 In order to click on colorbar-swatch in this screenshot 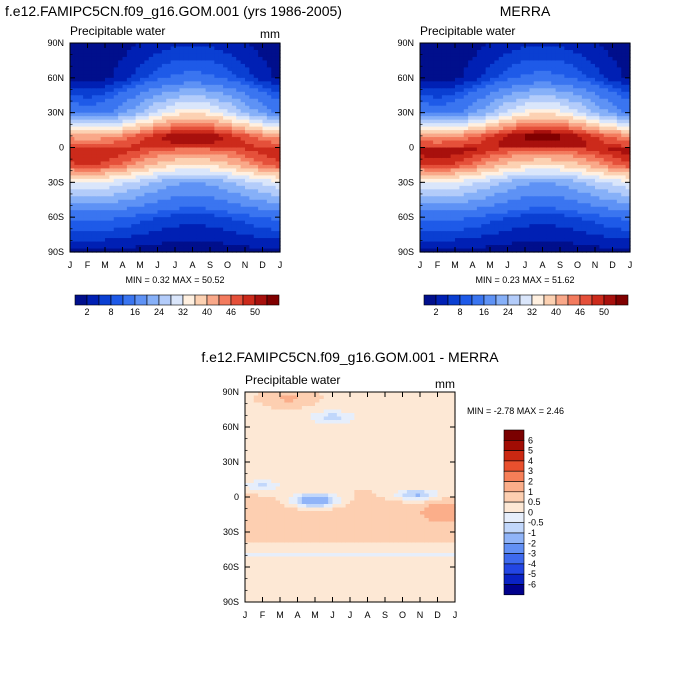, I will do `click(153, 300)`.